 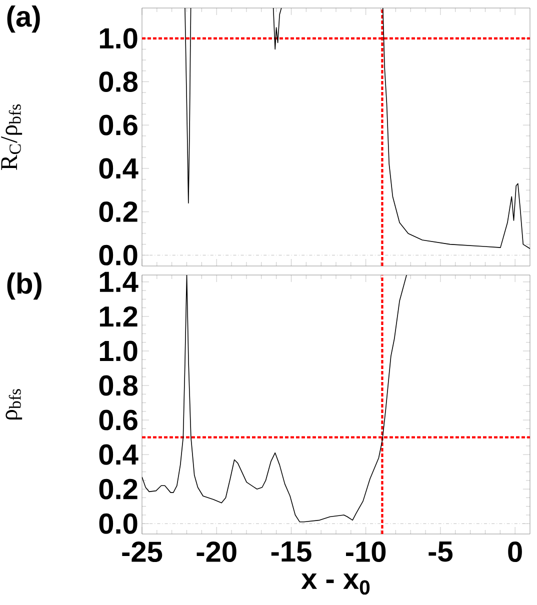 I want to click on y-axis-title: ρ$_{bfs}$, so click(x=14, y=404).